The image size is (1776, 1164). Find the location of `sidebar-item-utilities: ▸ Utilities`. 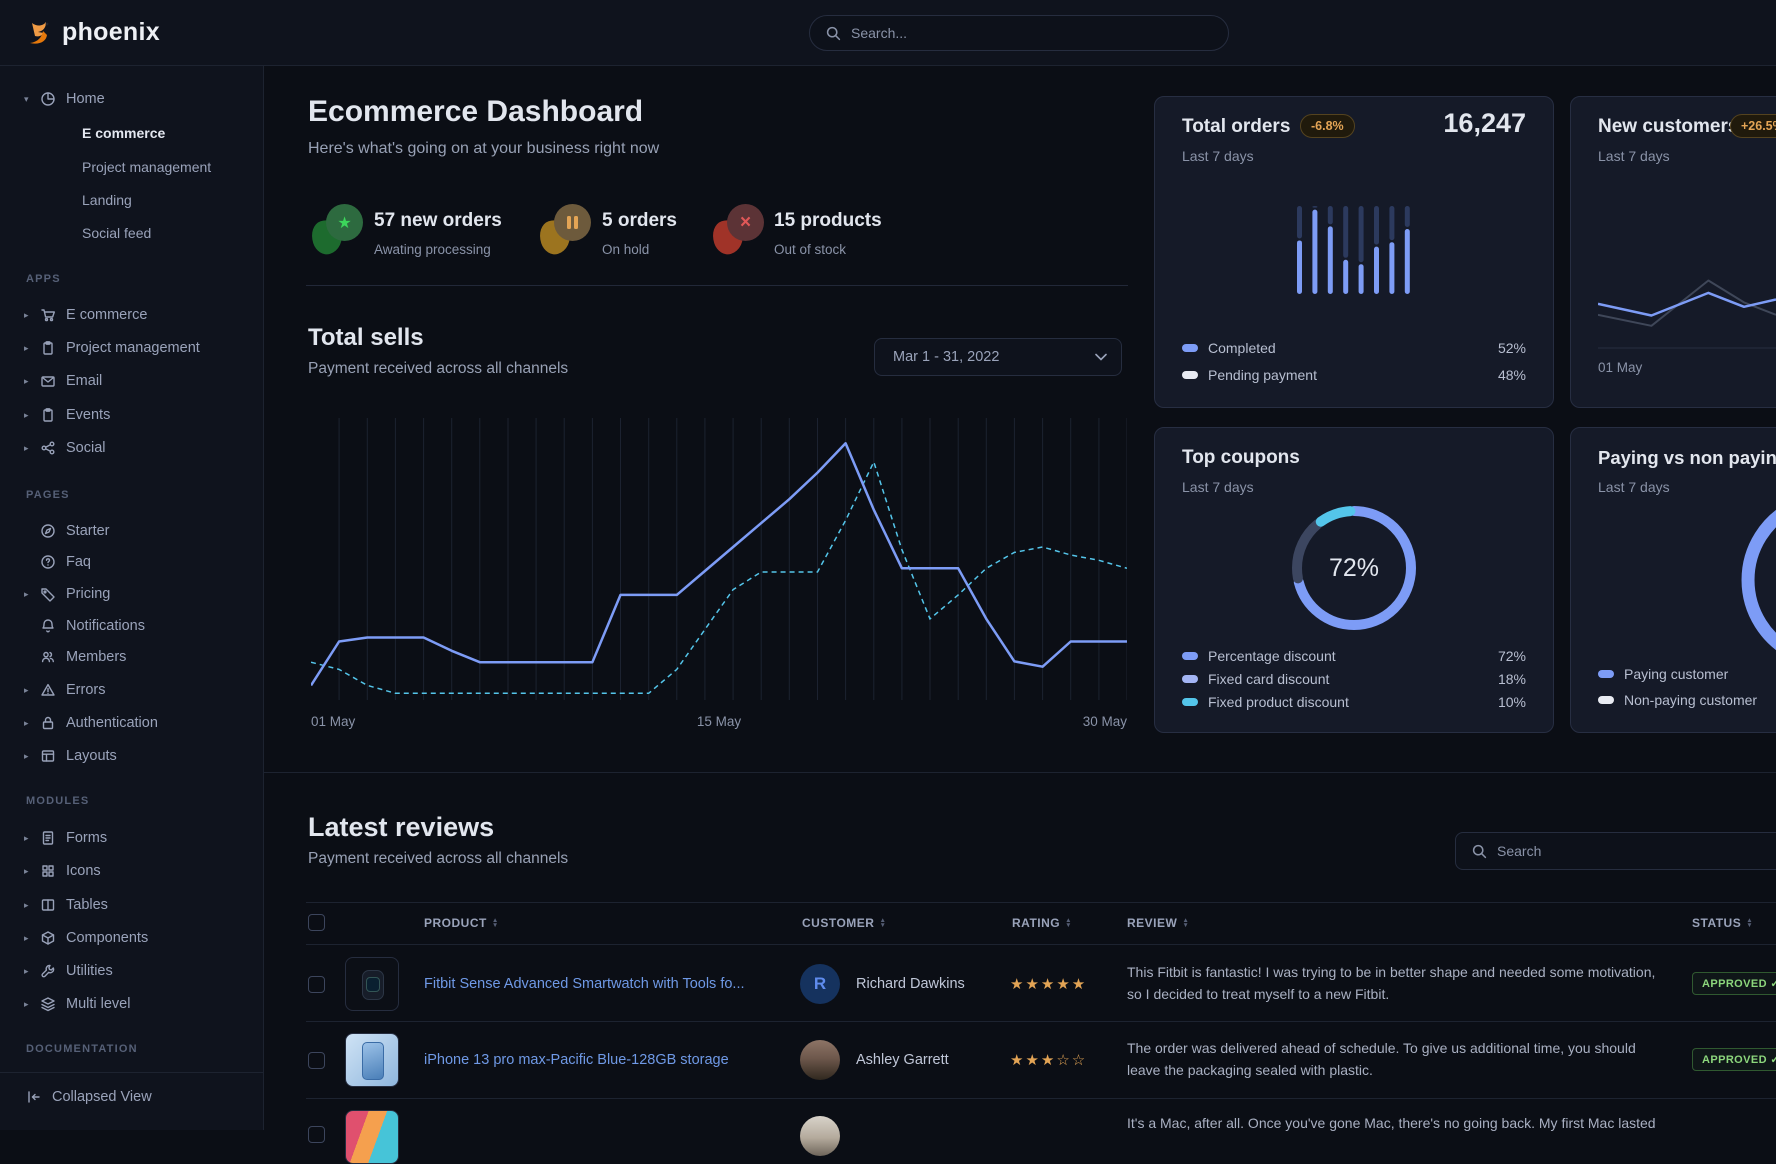

sidebar-item-utilities: ▸ Utilities is located at coordinates (68, 971).